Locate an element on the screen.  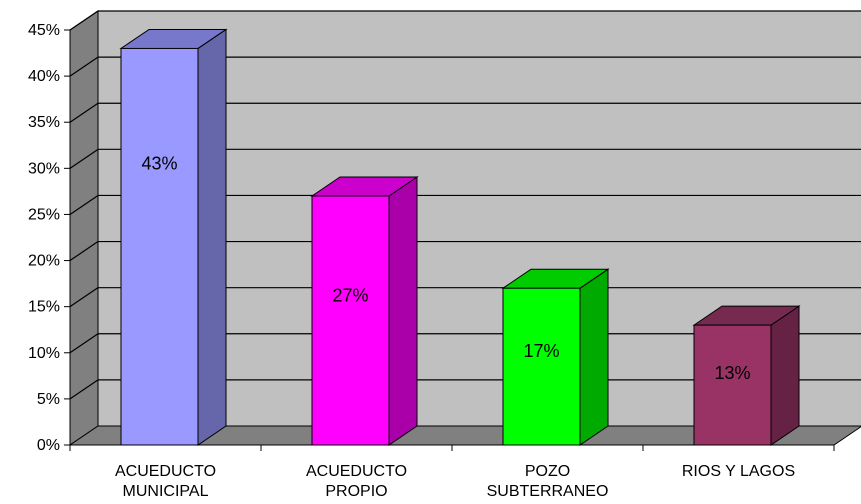
y-tick-label: 0% is located at coordinates (48, 445).